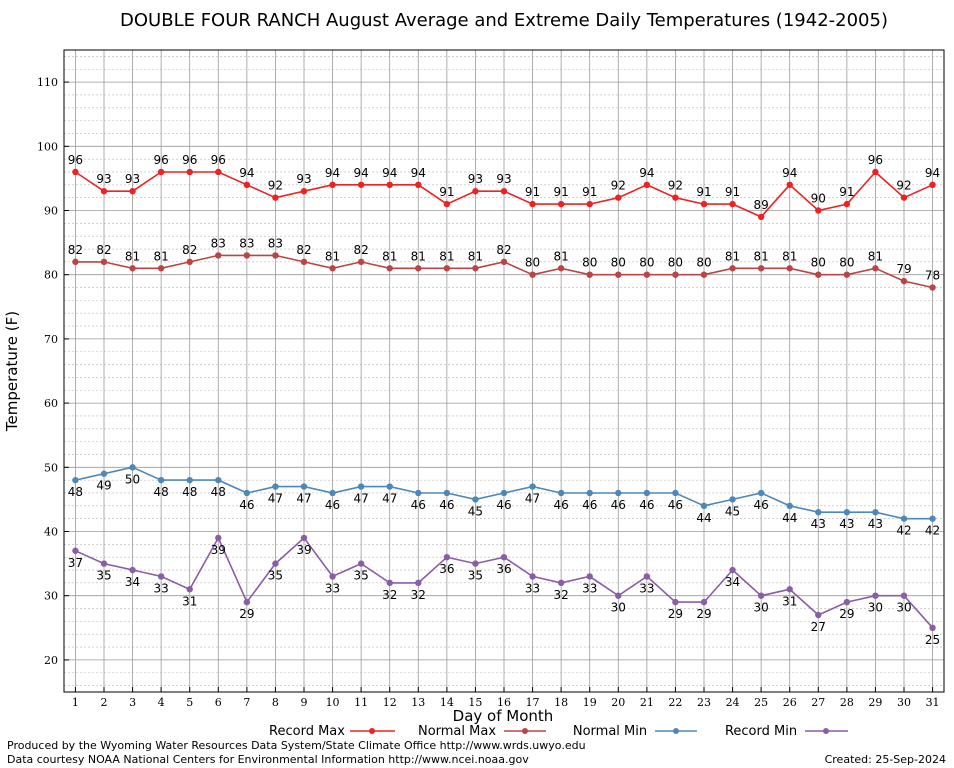  What do you see at coordinates (903, 186) in the screenshot?
I see `data-label-record-max: 92` at bounding box center [903, 186].